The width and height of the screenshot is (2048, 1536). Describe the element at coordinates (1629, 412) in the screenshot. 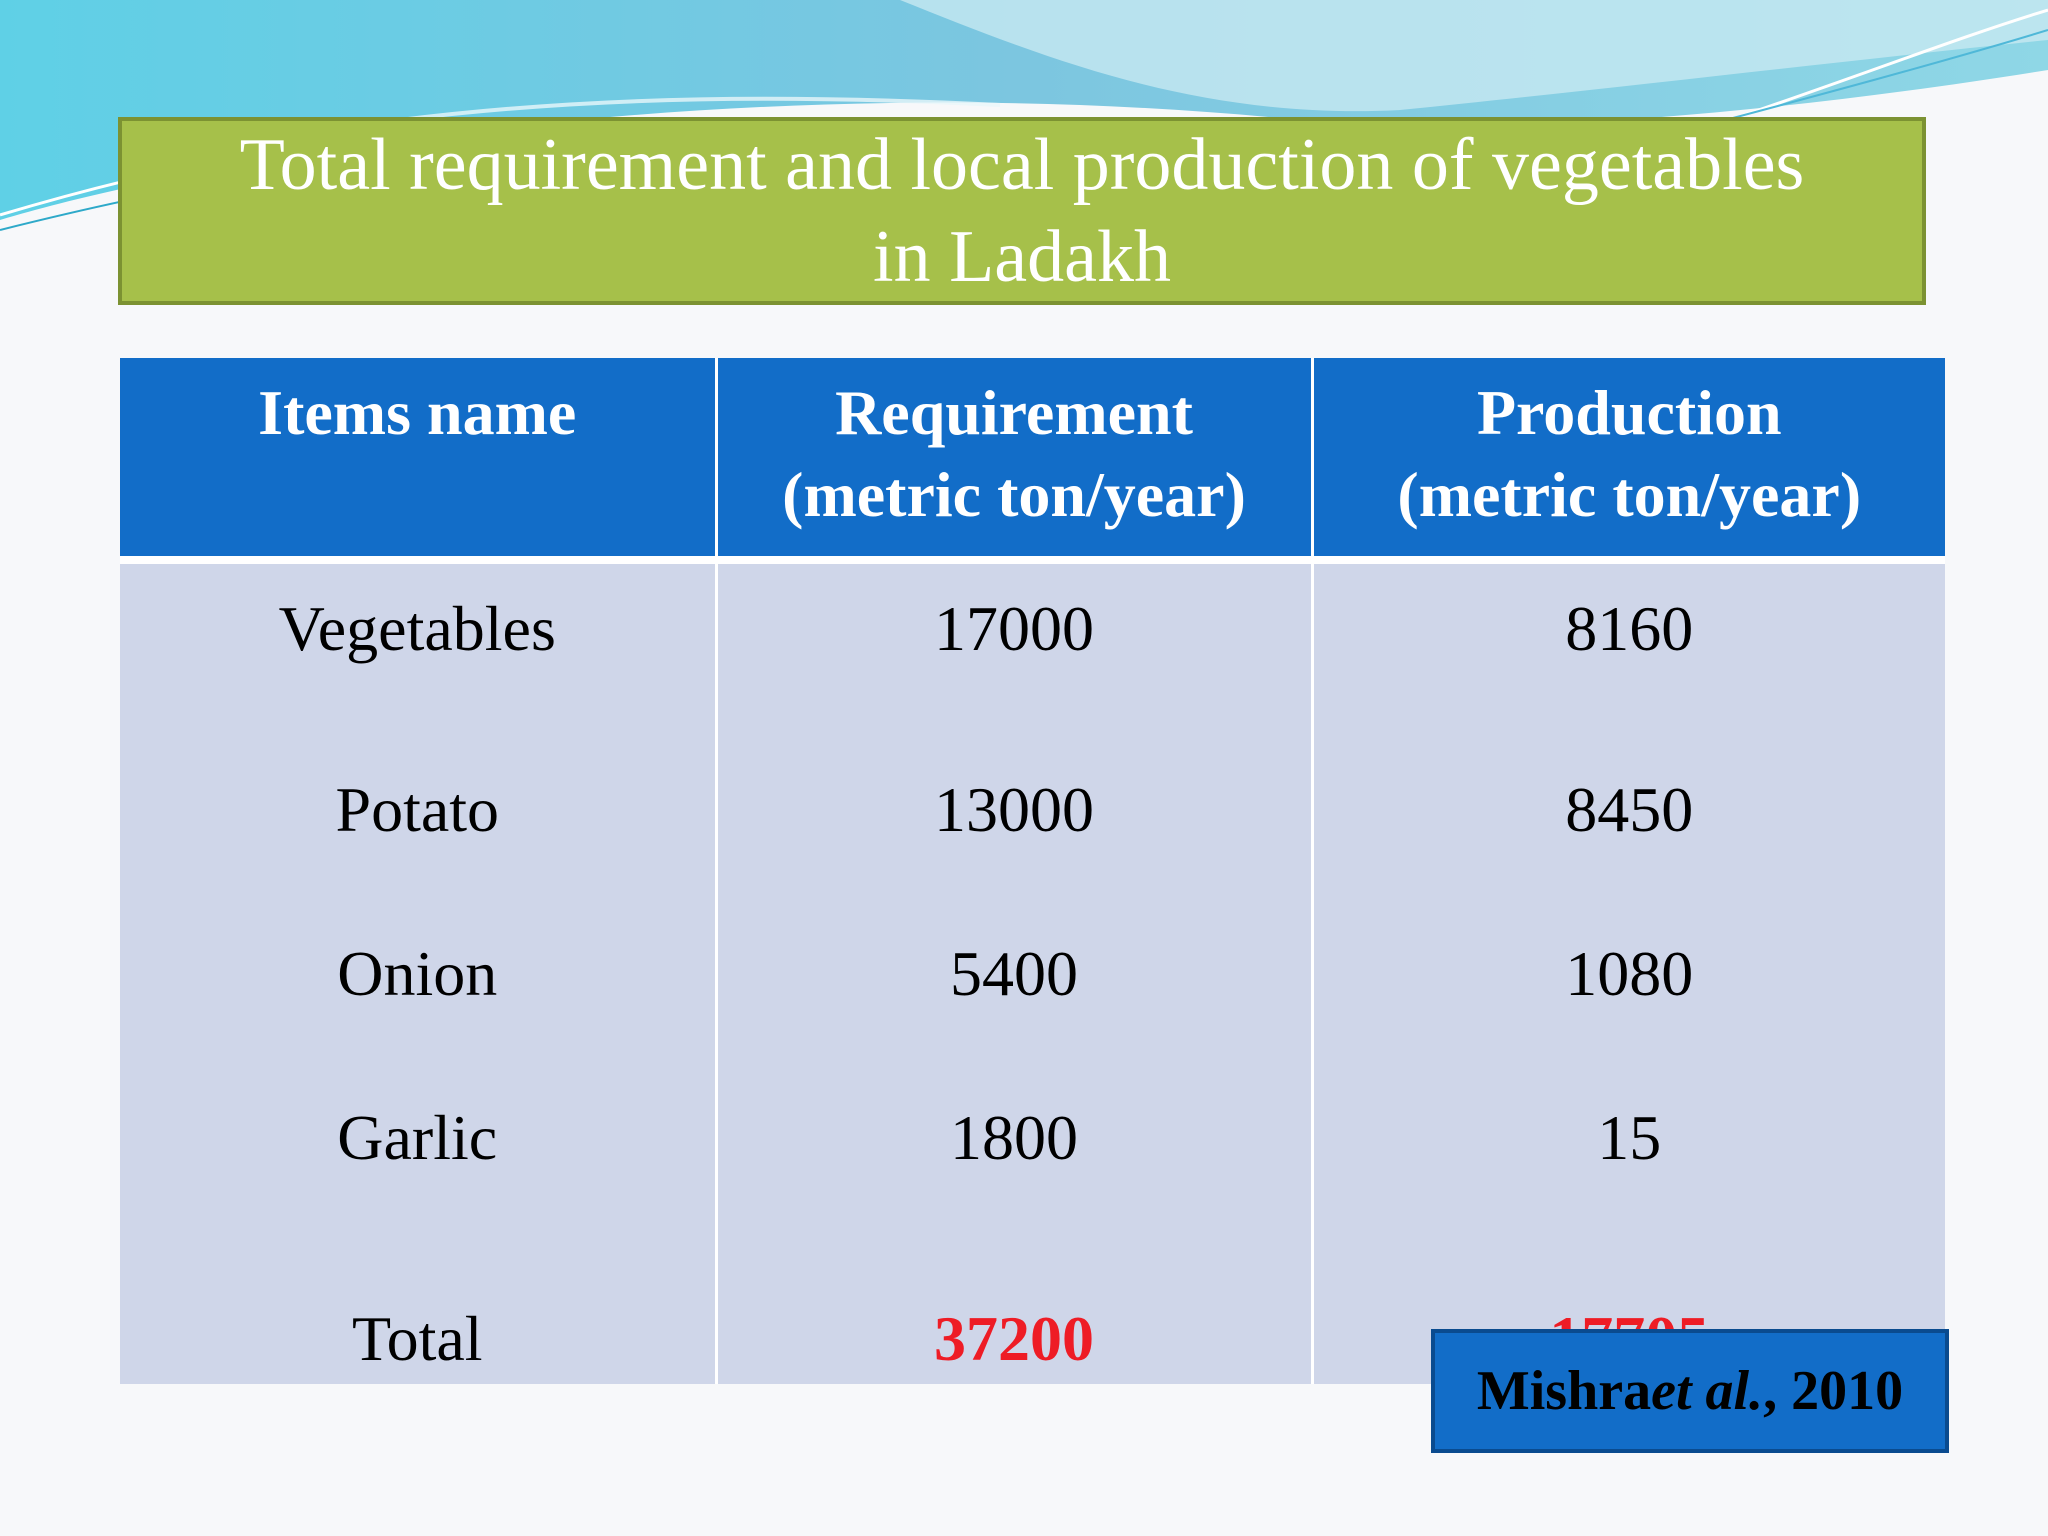

I see `header-label: Production` at that location.